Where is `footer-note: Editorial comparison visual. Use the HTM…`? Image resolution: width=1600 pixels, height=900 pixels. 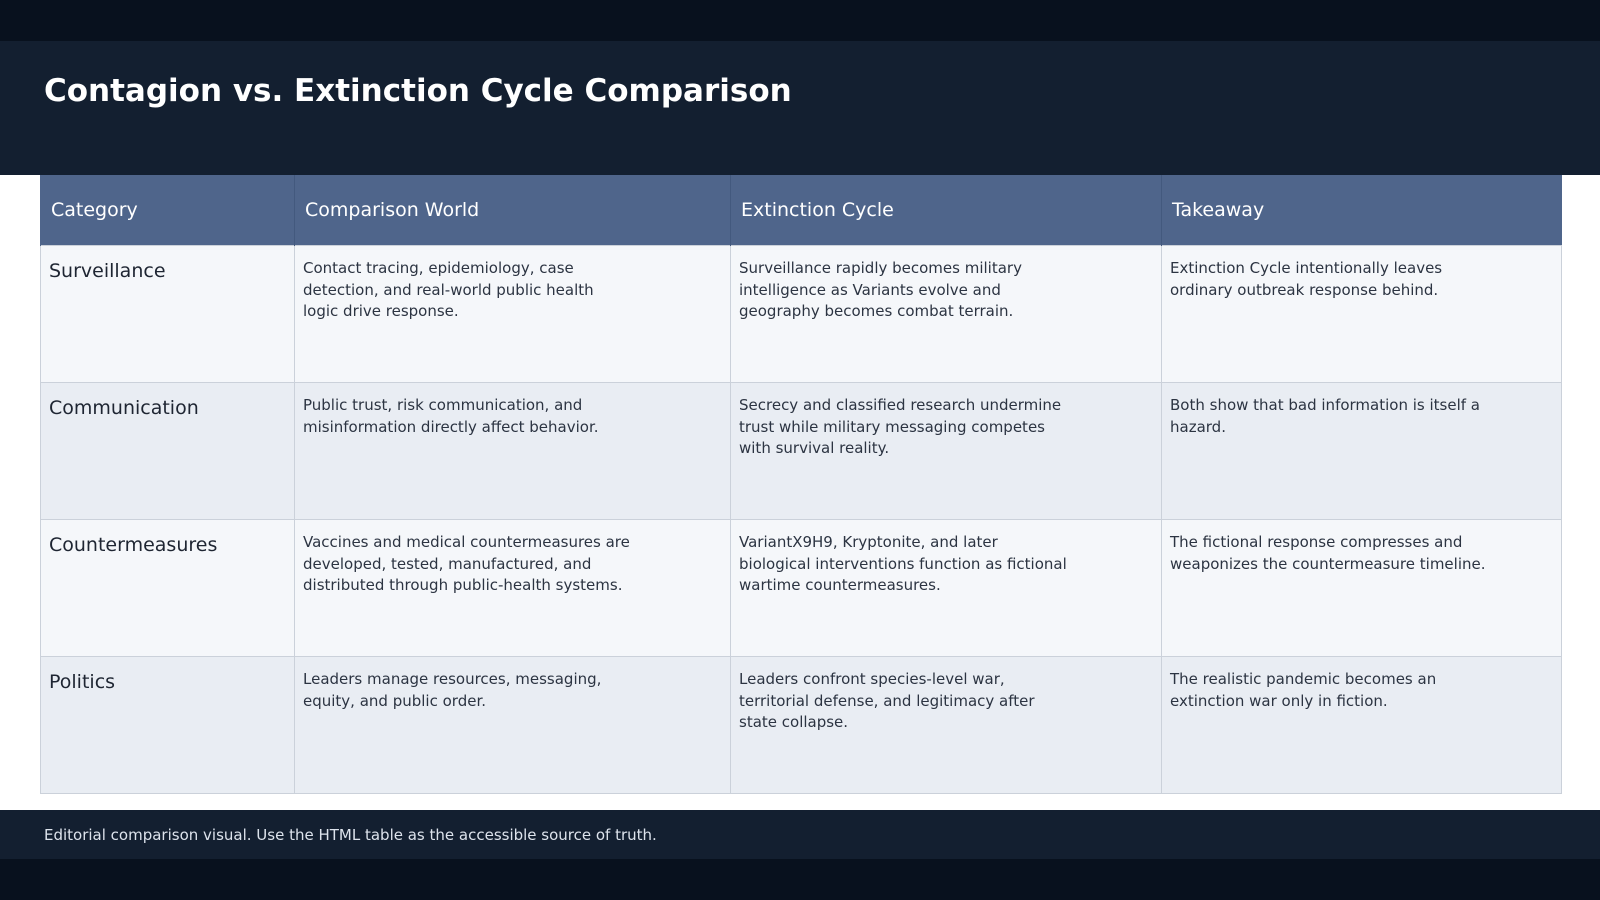 footer-note: Editorial comparison visual. Use the HTM… is located at coordinates (350, 835).